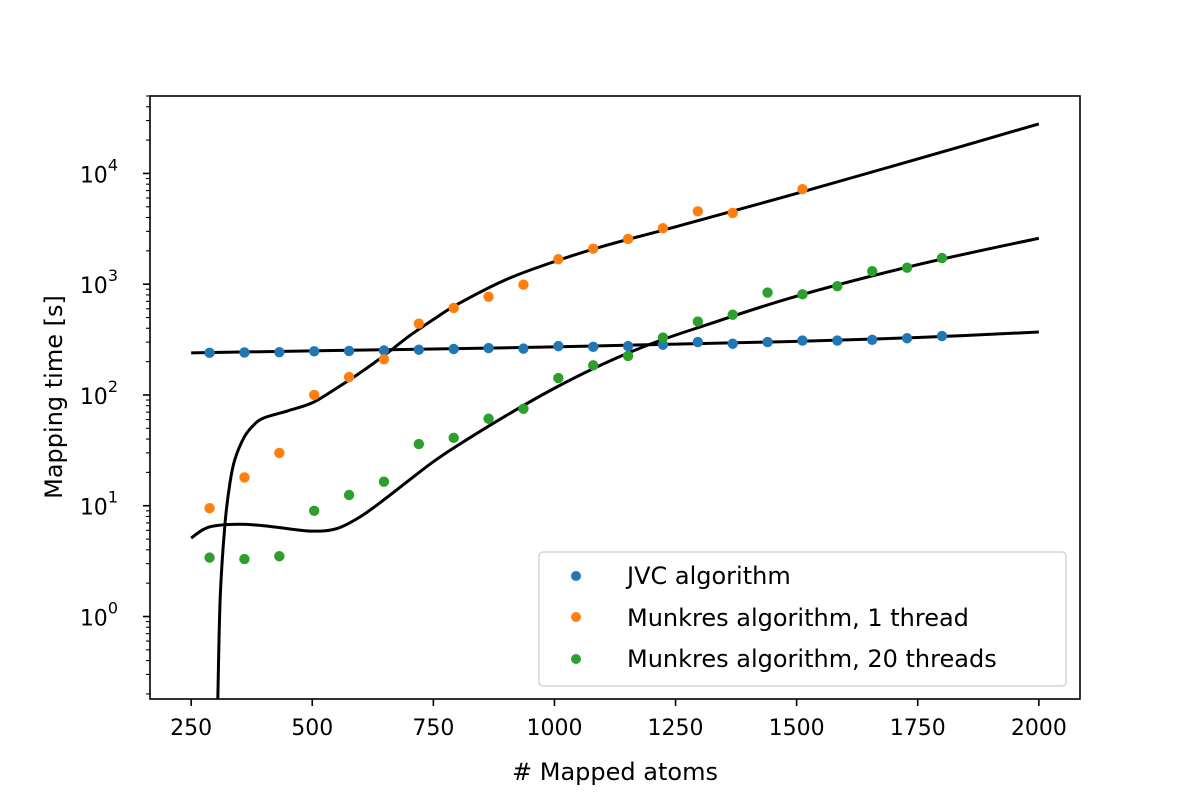 This screenshot has height=800, width=1200. I want to click on x-axis-ticks: 250 500 750 1000 1250 1500 1750 2000, so click(618, 720).